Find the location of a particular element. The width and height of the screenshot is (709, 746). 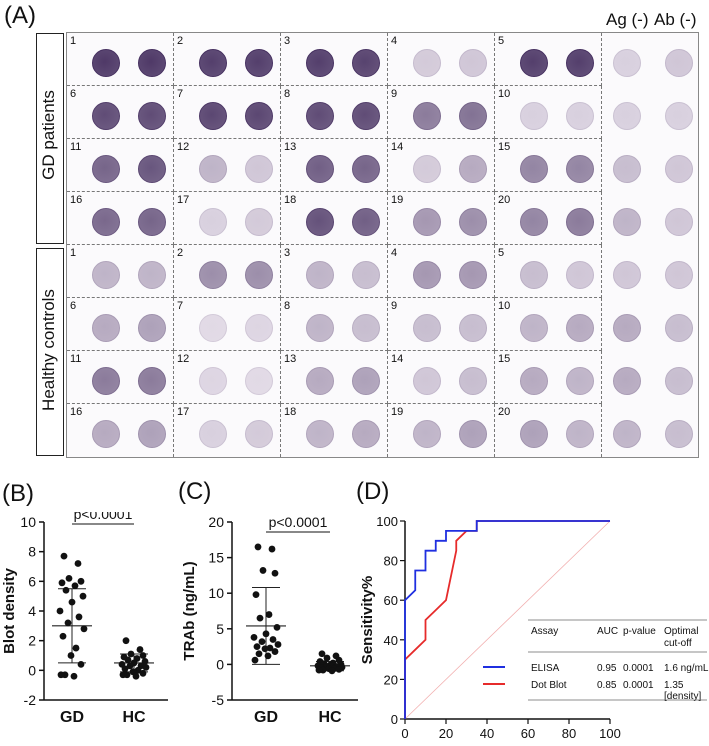

y-tick-label: 0 is located at coordinates (32, 670).